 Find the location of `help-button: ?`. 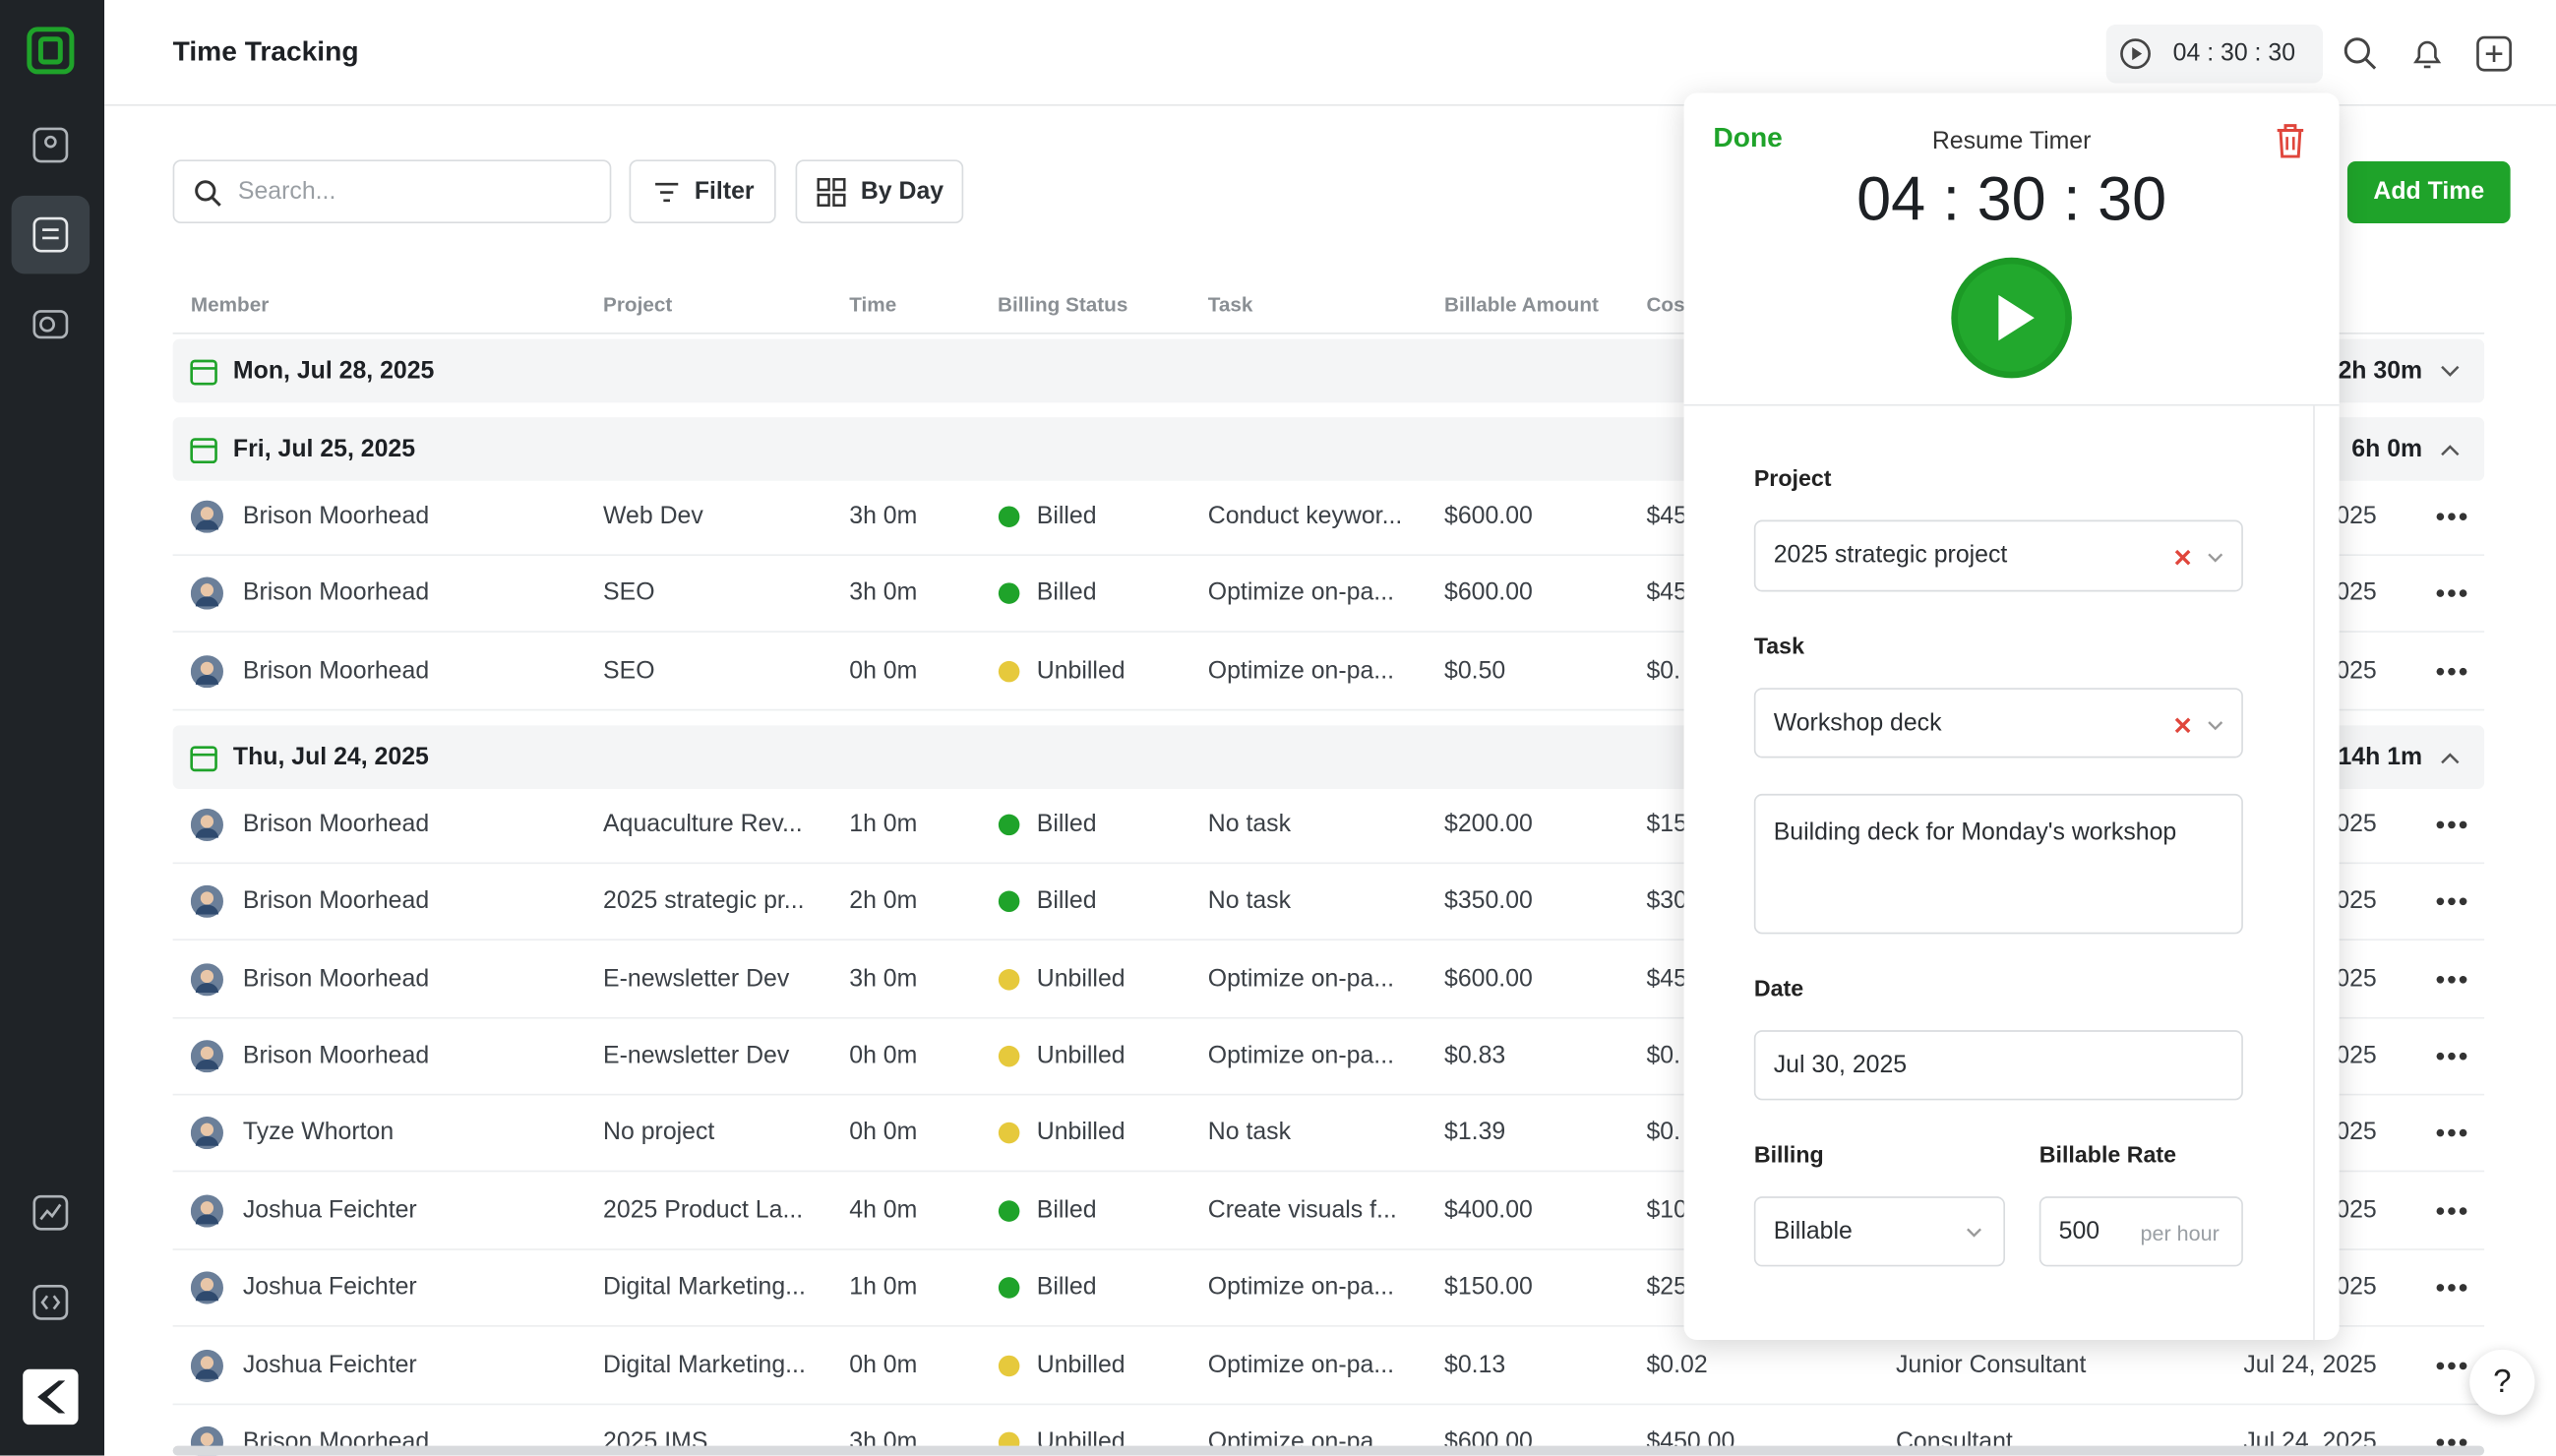

help-button: ? is located at coordinates (2502, 1382).